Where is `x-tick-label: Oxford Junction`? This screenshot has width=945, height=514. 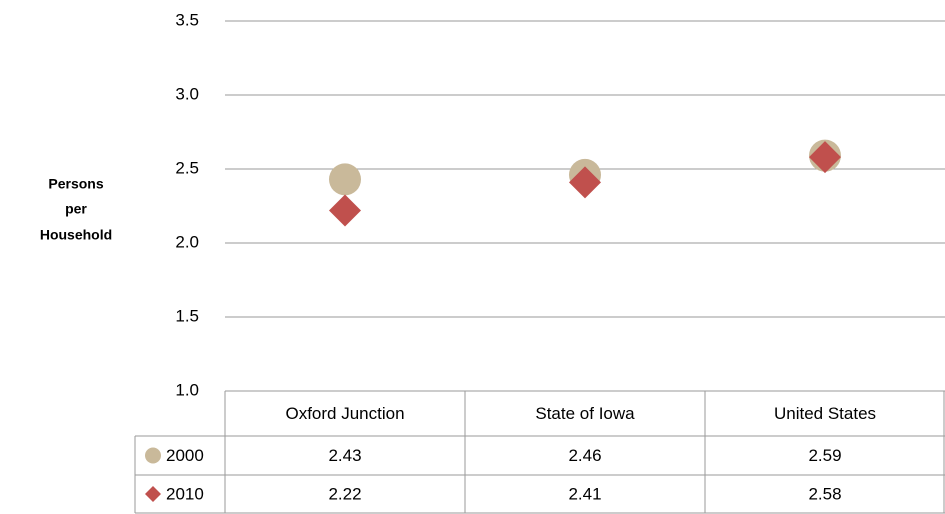
x-tick-label: Oxford Junction is located at coordinates (344, 413).